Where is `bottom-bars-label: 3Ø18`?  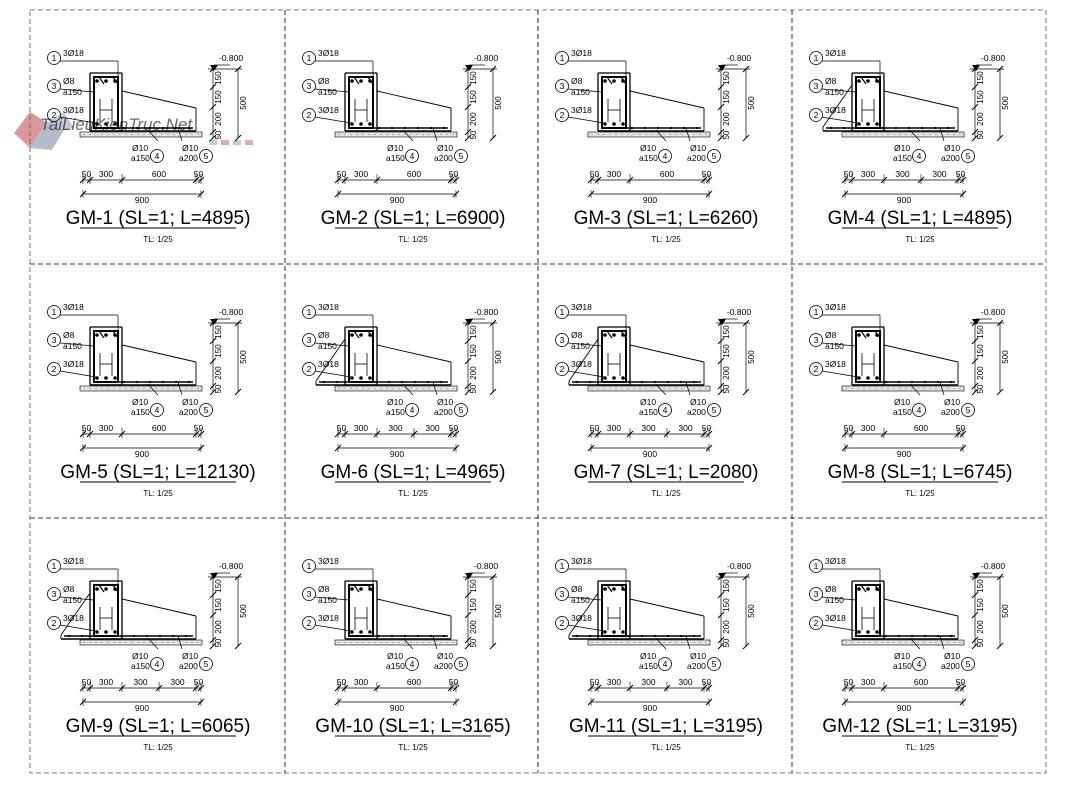 bottom-bars-label: 3Ø18 is located at coordinates (581, 110).